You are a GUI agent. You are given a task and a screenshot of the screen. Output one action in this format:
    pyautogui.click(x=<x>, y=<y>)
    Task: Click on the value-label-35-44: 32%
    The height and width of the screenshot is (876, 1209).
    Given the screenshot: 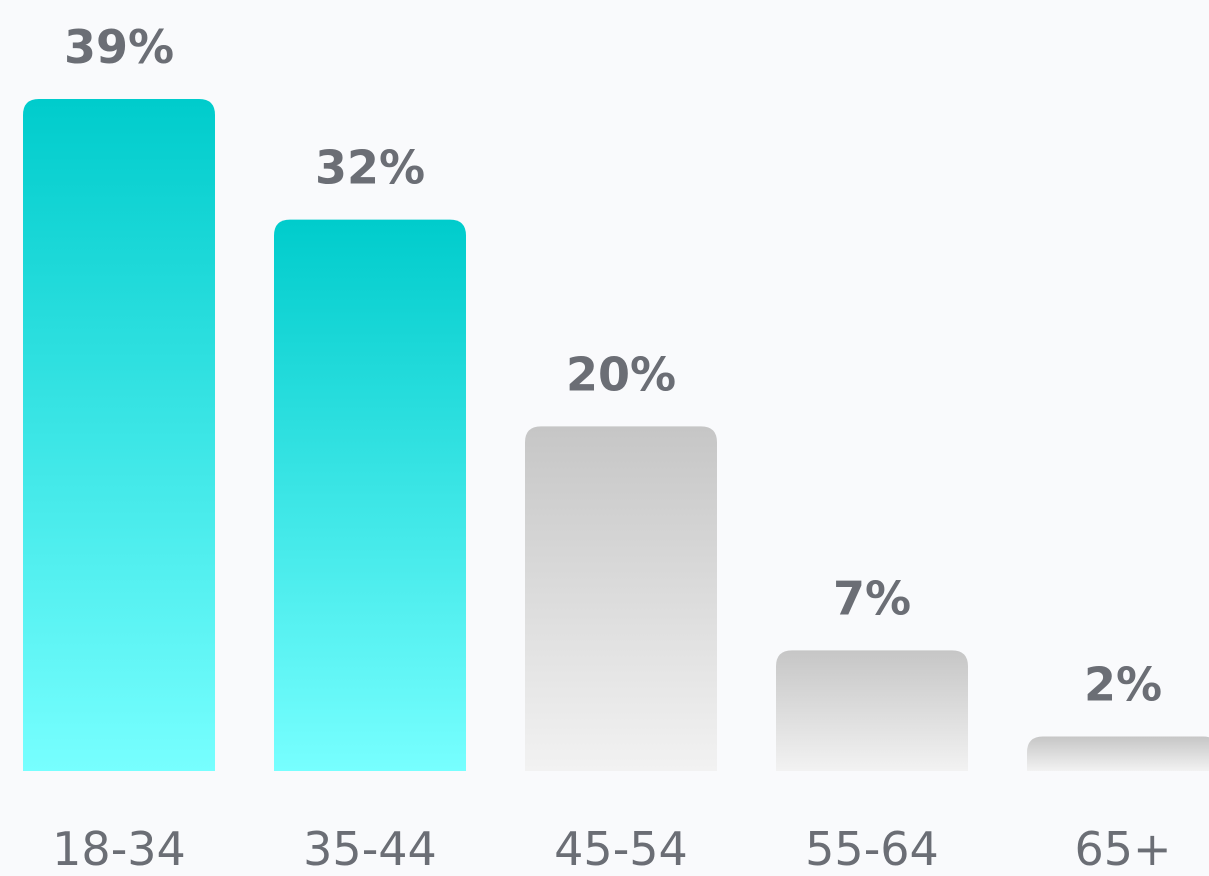 What is the action you would take?
    pyautogui.click(x=370, y=168)
    